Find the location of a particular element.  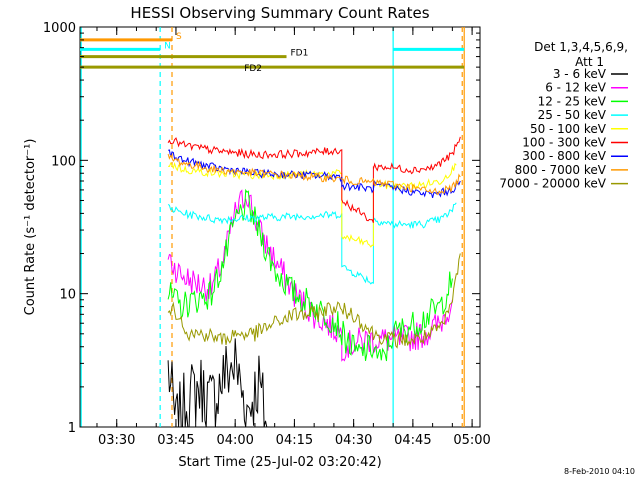

y-axis-label: Count Rate (s⁻¹ detector⁻¹) is located at coordinates (30, 227).